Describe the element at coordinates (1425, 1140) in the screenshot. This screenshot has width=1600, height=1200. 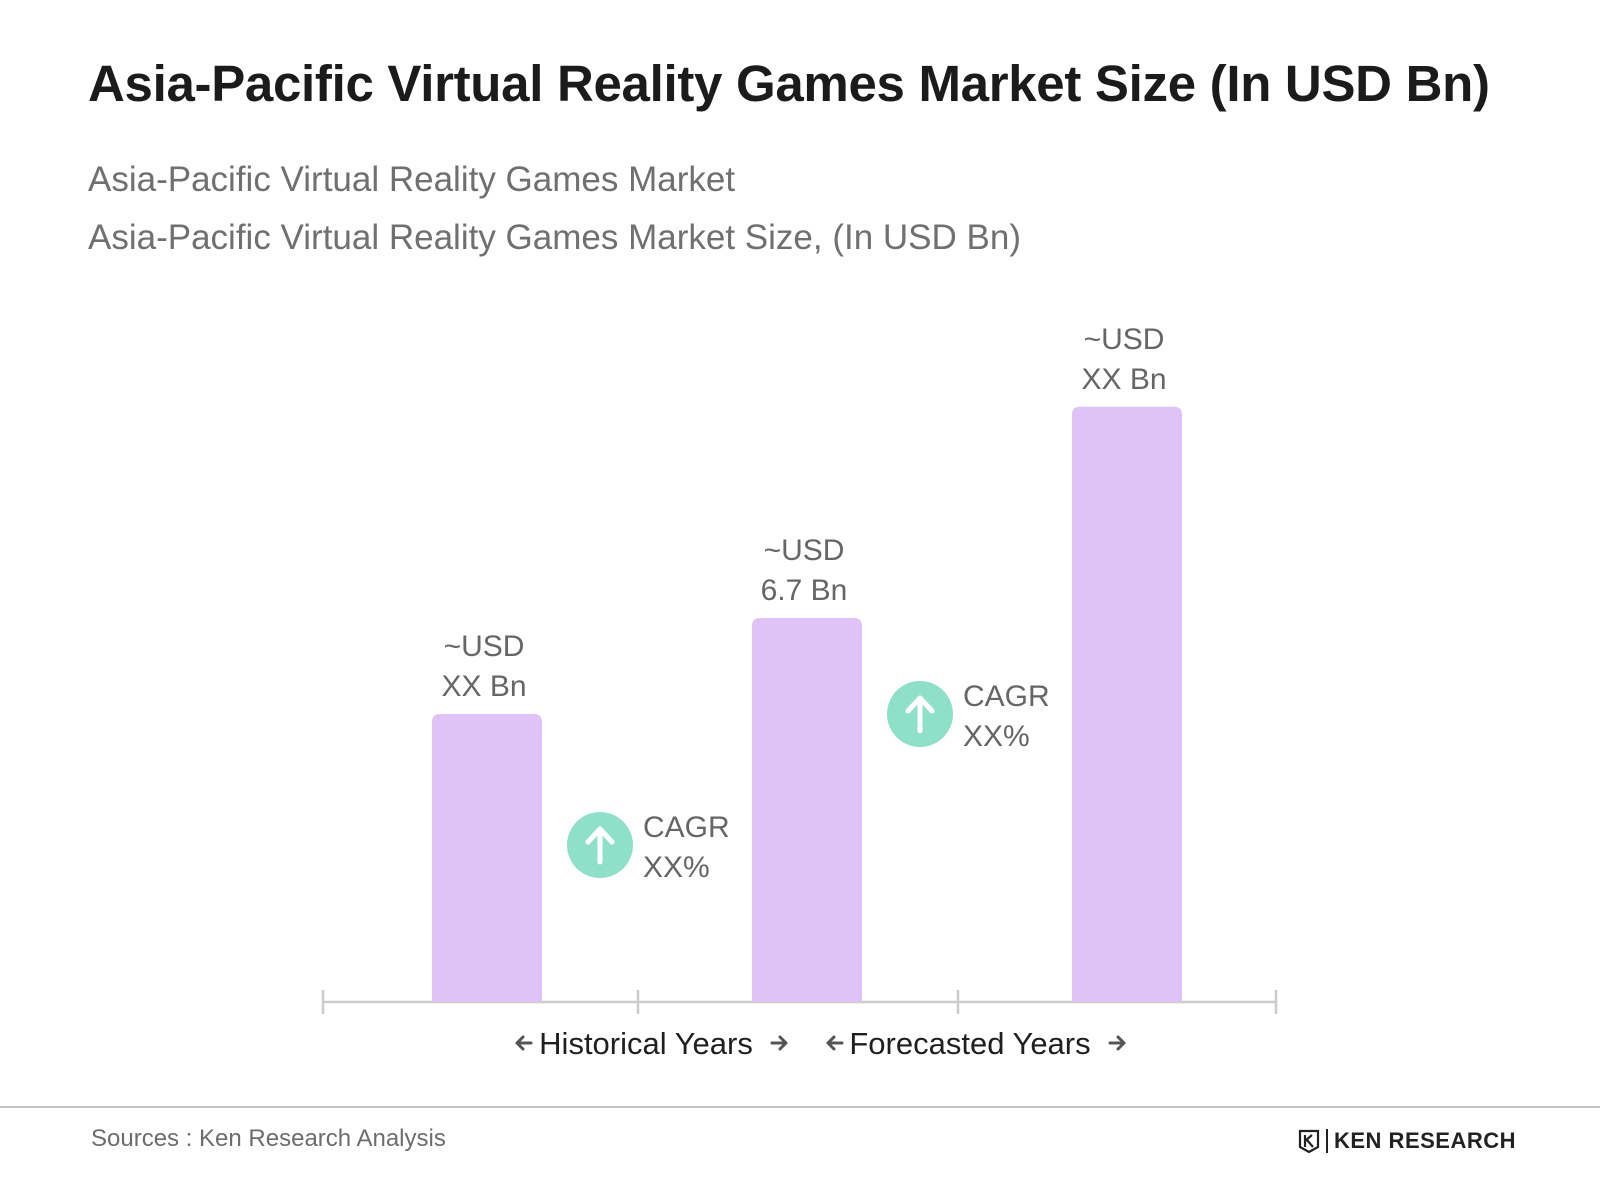
I see `brand-name: KEN RESEARCH` at that location.